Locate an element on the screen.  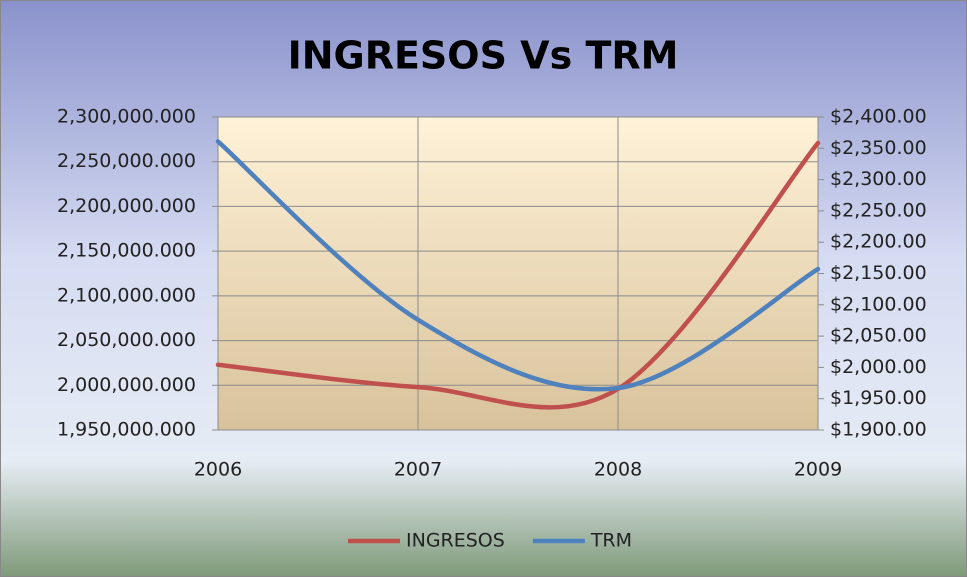
y-tick-label: 2,150,000.000 is located at coordinates (126, 251).